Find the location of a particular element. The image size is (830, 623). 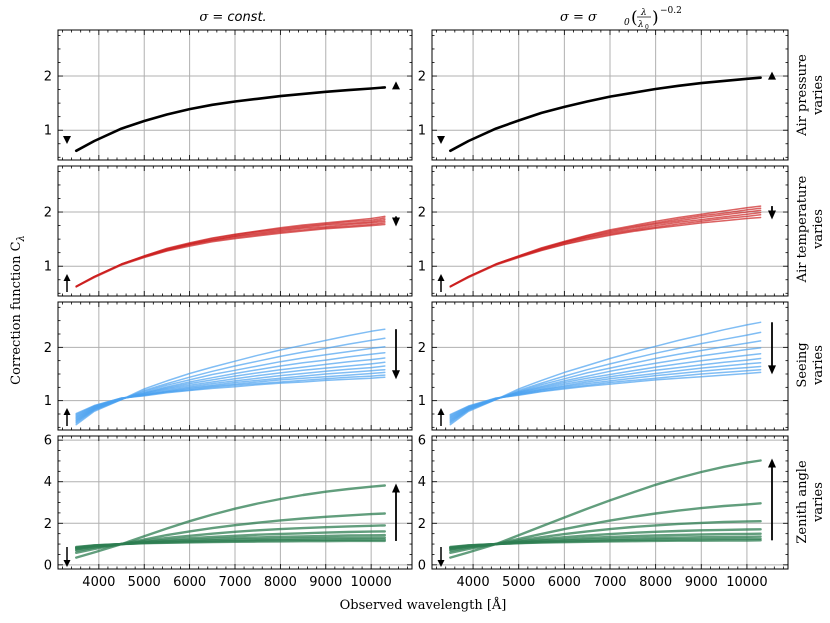

panel-r3-c1: 0 2 4 6 4000 5000 6000 7000 8000 9000 10000 is located at coordinates (603, 512).